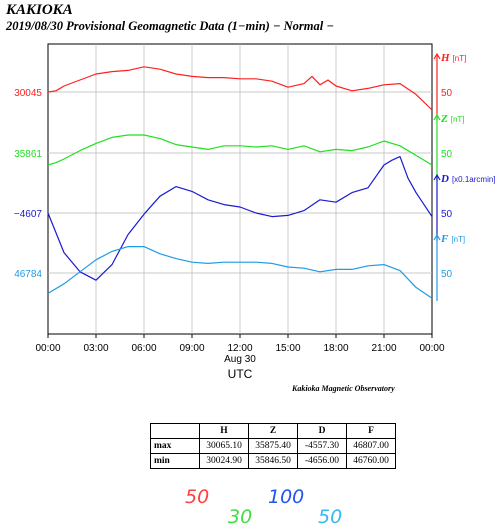 The width and height of the screenshot is (500, 529). What do you see at coordinates (452, 119) in the screenshot?
I see `series-name-z: Z [nT]` at bounding box center [452, 119].